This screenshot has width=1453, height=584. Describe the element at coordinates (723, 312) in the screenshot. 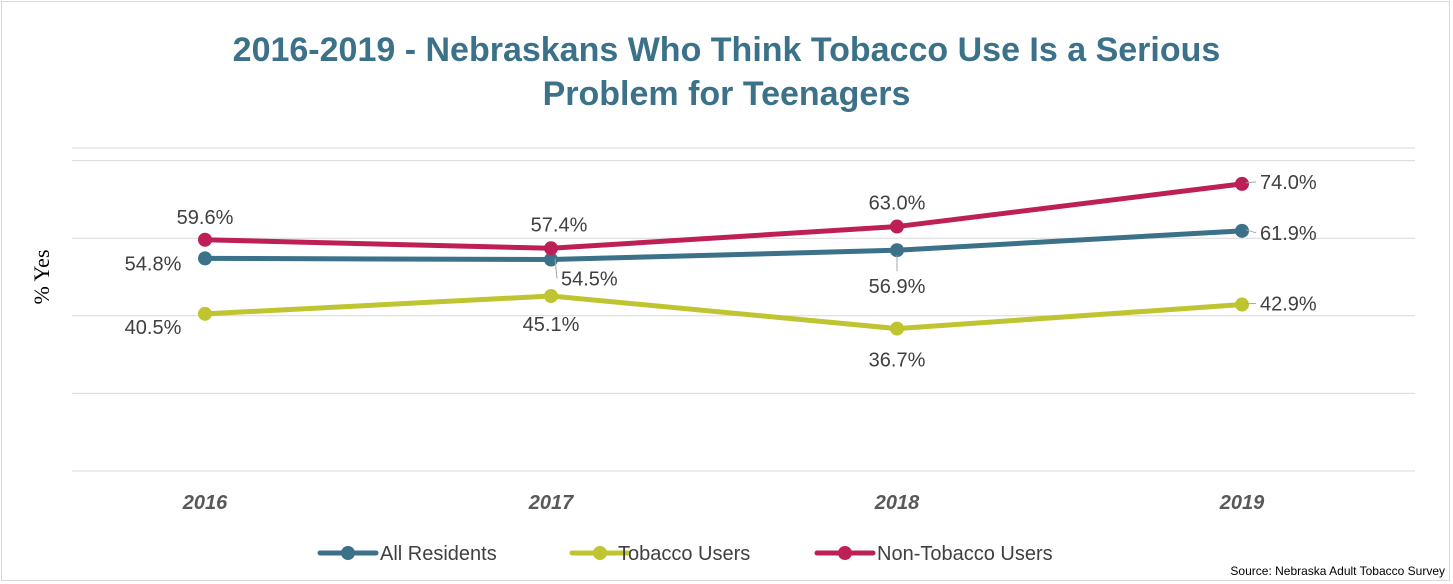

I see `series-line-tobacco-users` at that location.